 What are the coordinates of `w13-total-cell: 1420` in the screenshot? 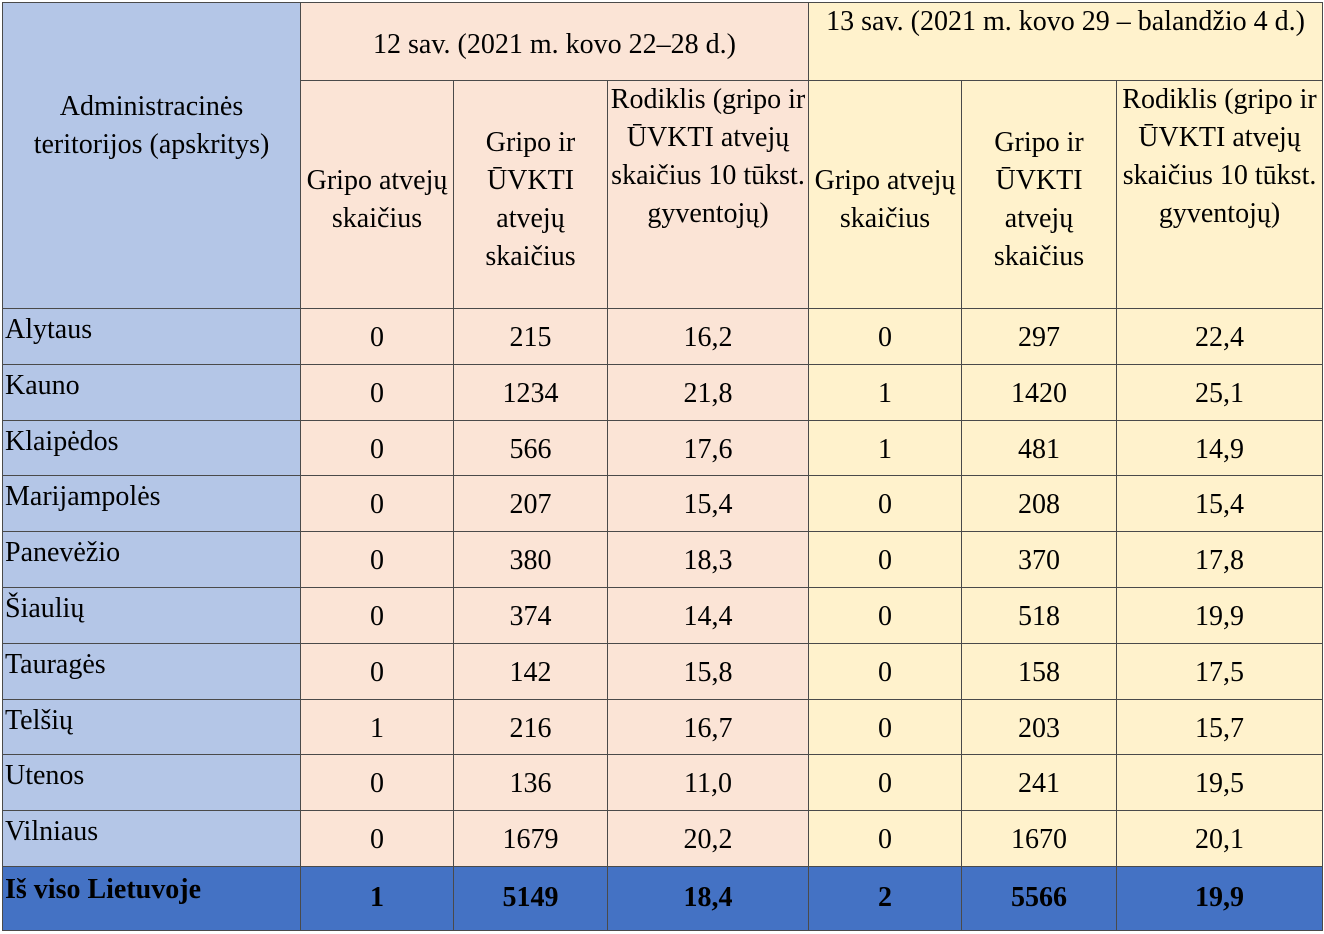 It's located at (1039, 392).